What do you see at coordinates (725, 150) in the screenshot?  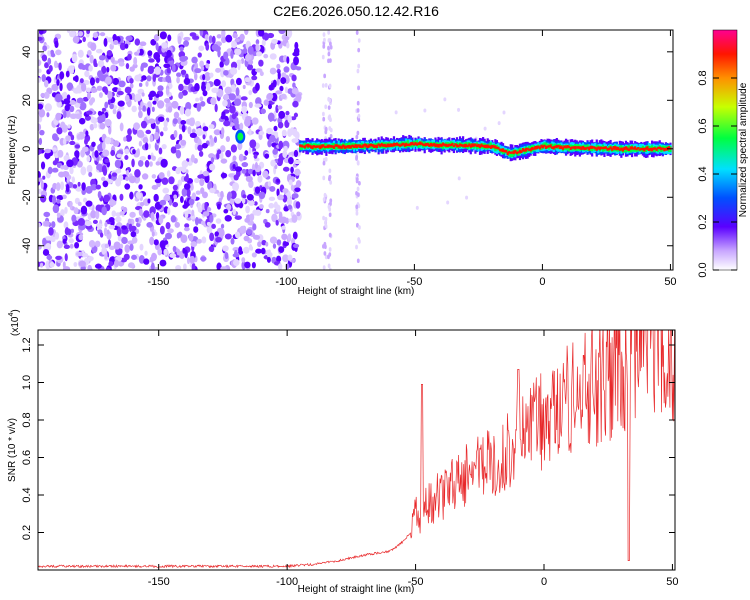 I see `colorbar-gradient` at bounding box center [725, 150].